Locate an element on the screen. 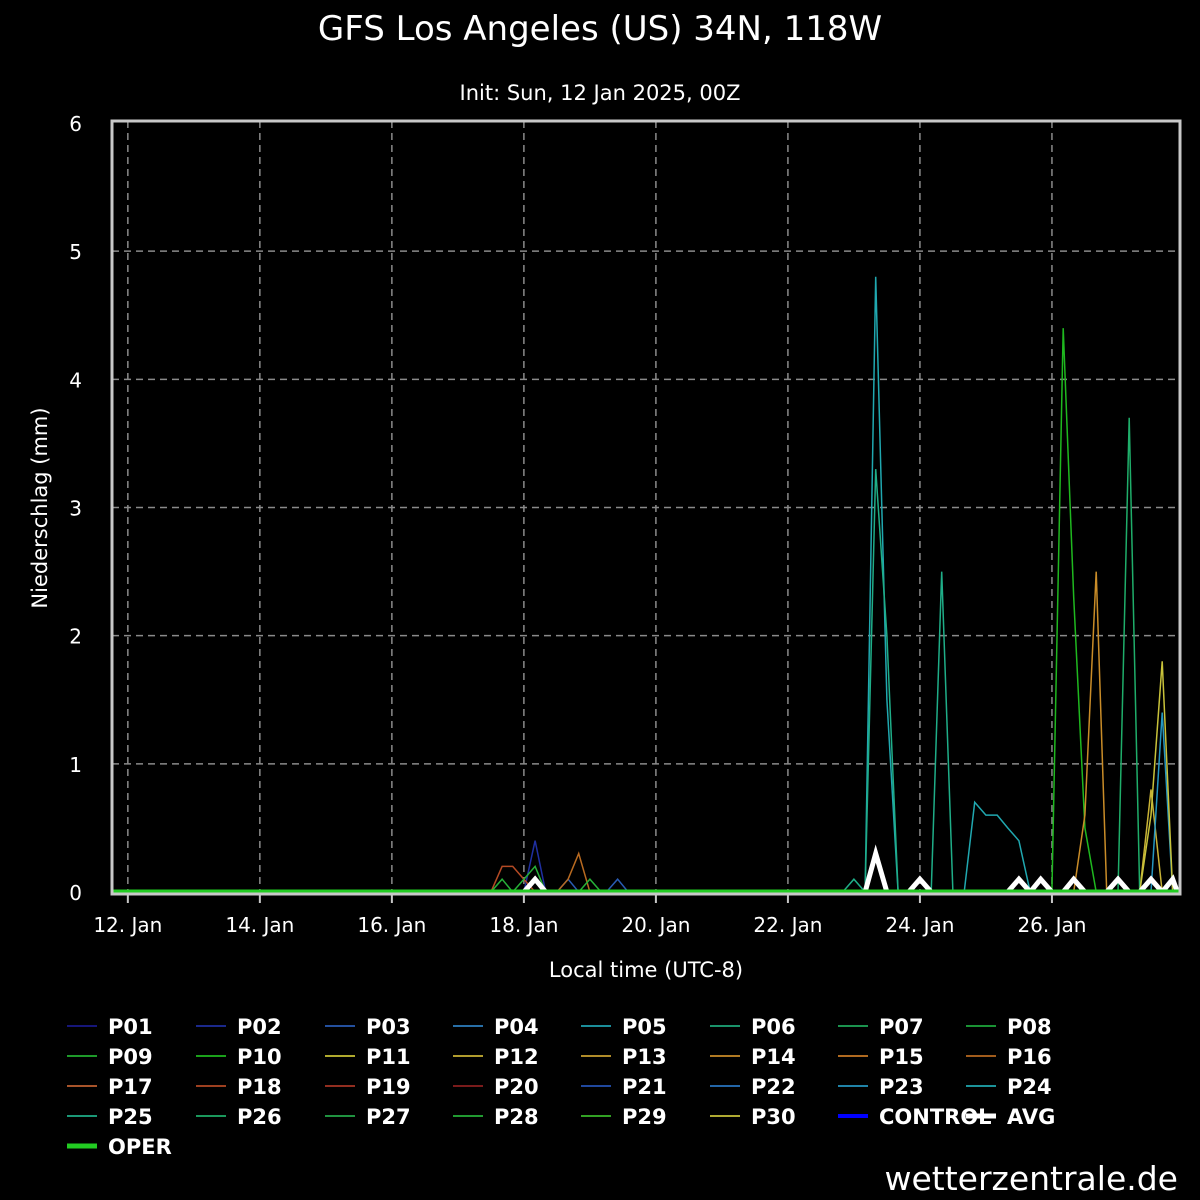  legend-label-p02: P02 is located at coordinates (259, 1027).